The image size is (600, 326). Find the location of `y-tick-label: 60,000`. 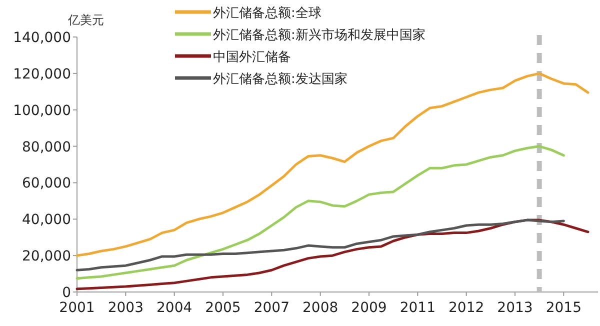

y-tick-label: 60,000 is located at coordinates (46, 184).